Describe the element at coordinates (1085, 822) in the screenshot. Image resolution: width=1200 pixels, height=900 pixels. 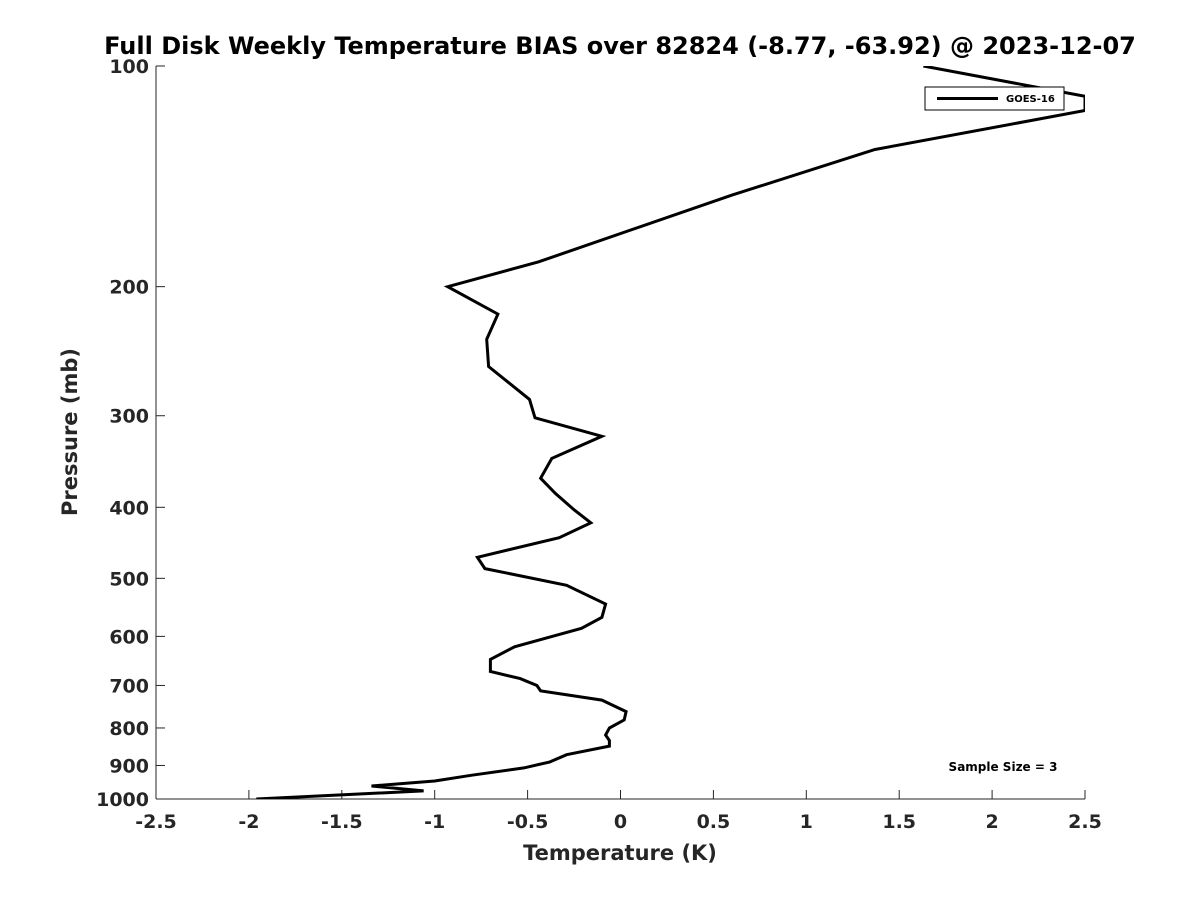
I see `x-tick-label: 2.5` at that location.